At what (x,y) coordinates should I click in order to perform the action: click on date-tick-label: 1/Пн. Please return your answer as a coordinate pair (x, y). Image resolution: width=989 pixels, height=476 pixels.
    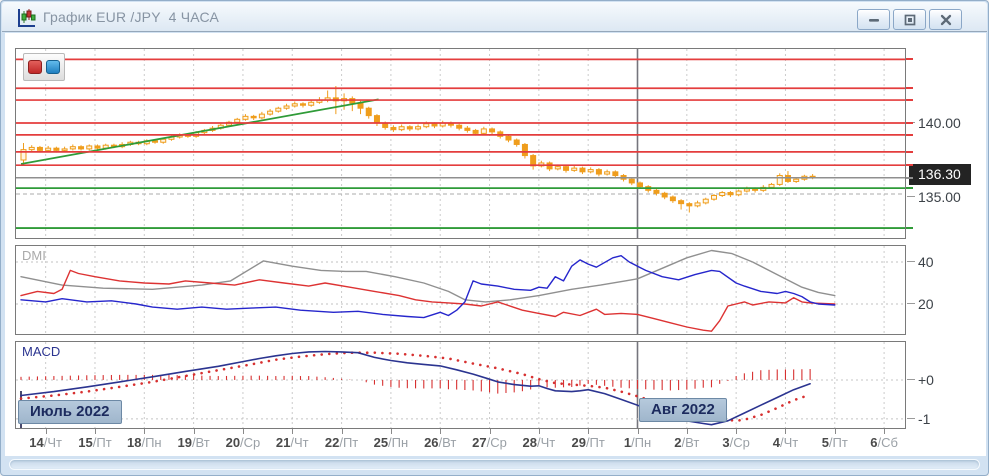
    Looking at the image, I should click on (637, 442).